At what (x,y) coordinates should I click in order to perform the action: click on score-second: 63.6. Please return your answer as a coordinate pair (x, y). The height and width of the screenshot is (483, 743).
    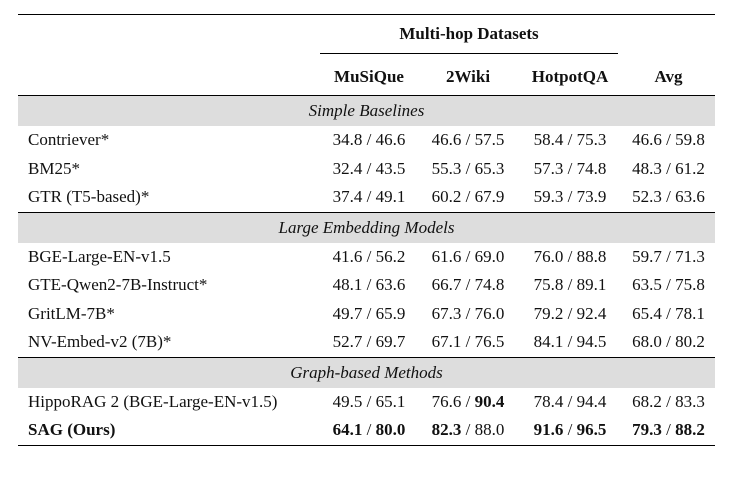
    Looking at the image, I should click on (690, 197).